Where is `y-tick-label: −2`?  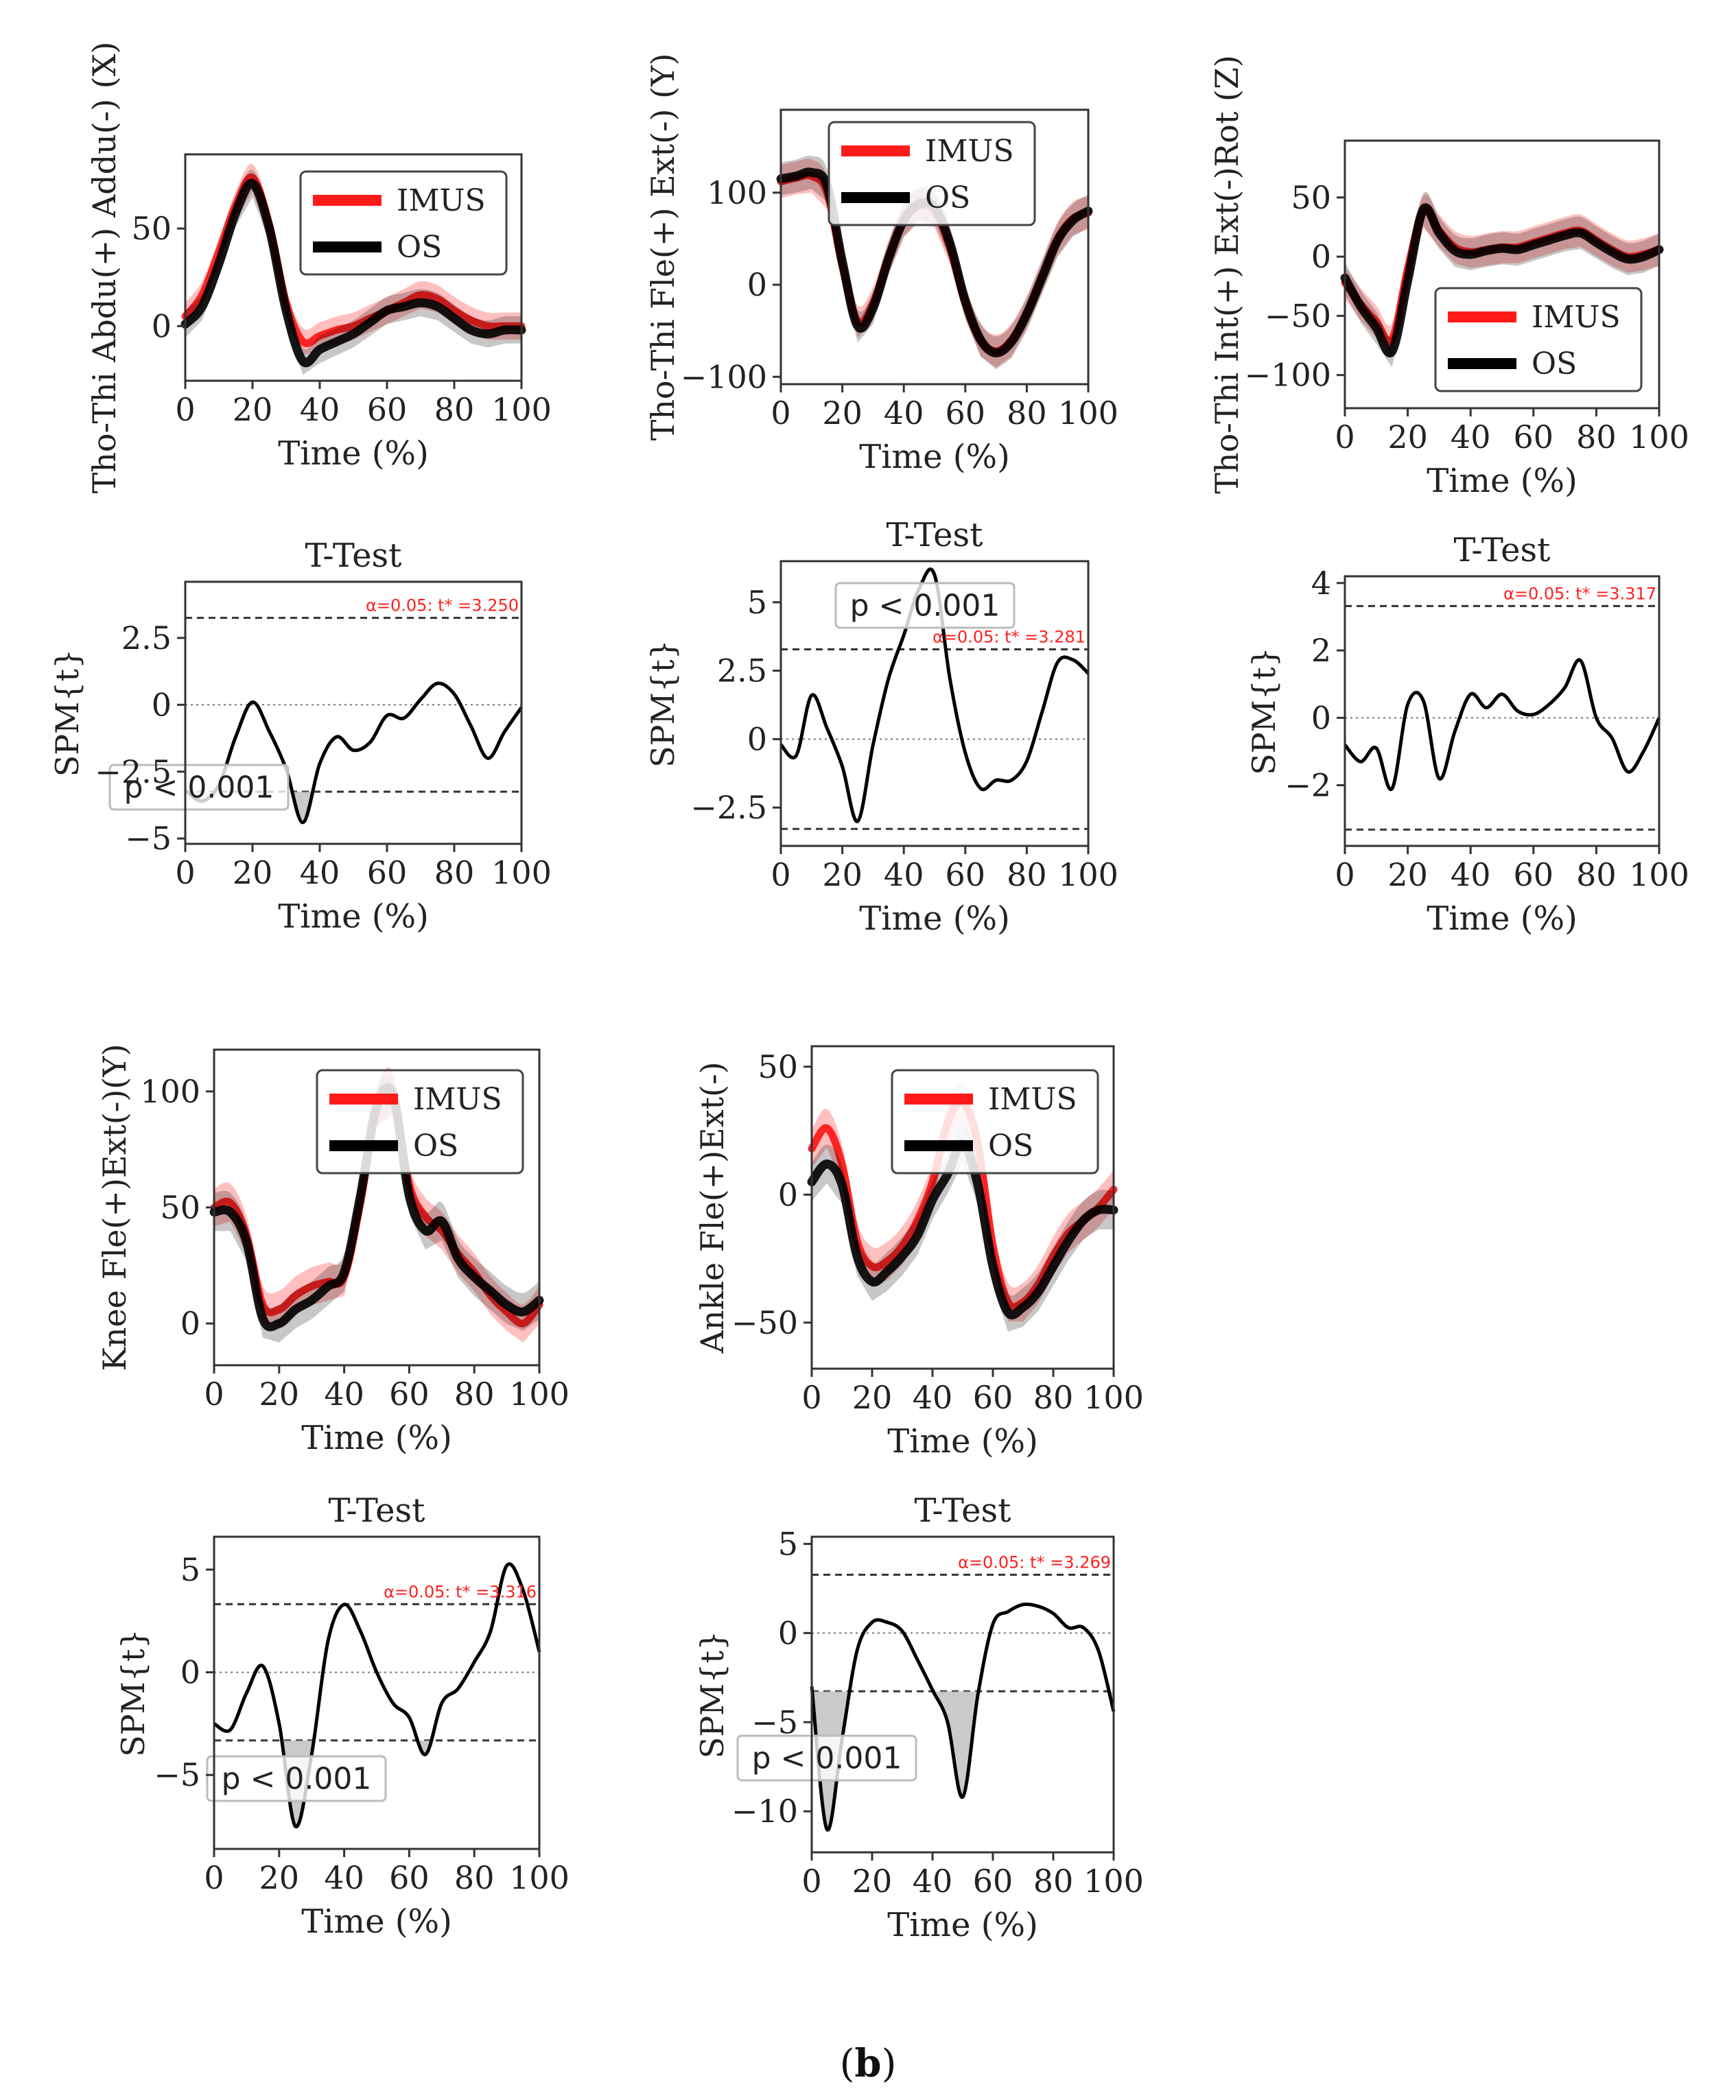 y-tick-label: −2 is located at coordinates (1308, 785).